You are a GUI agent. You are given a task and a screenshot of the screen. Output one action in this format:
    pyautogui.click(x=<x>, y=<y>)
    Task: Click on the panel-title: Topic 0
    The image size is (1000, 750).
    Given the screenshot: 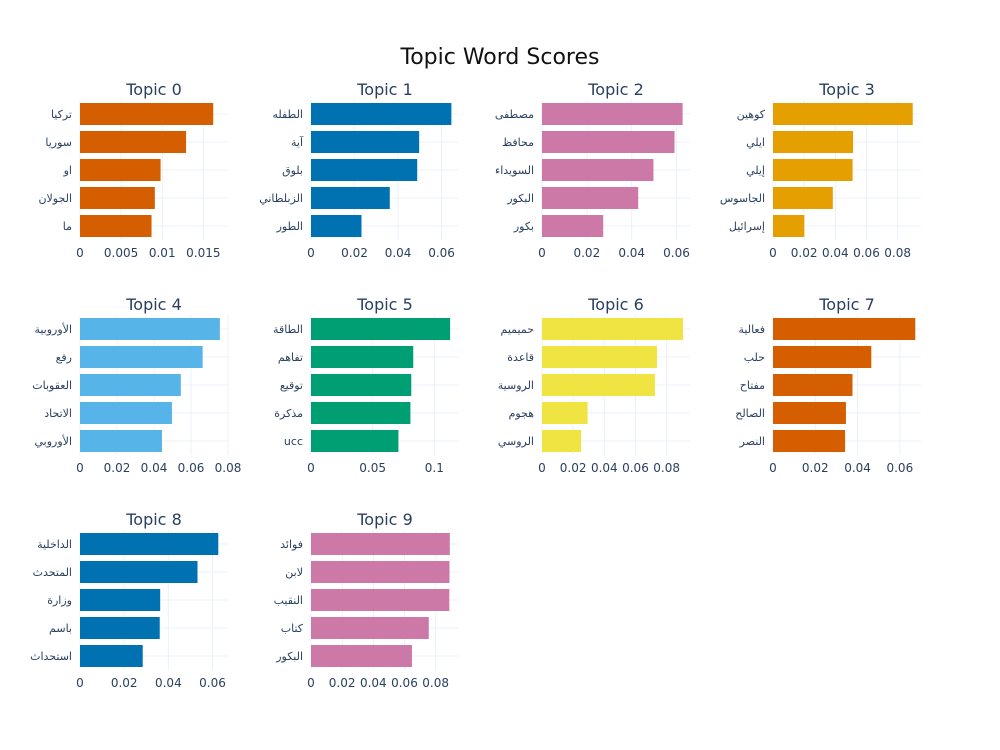 What is the action you would take?
    pyautogui.click(x=153, y=89)
    